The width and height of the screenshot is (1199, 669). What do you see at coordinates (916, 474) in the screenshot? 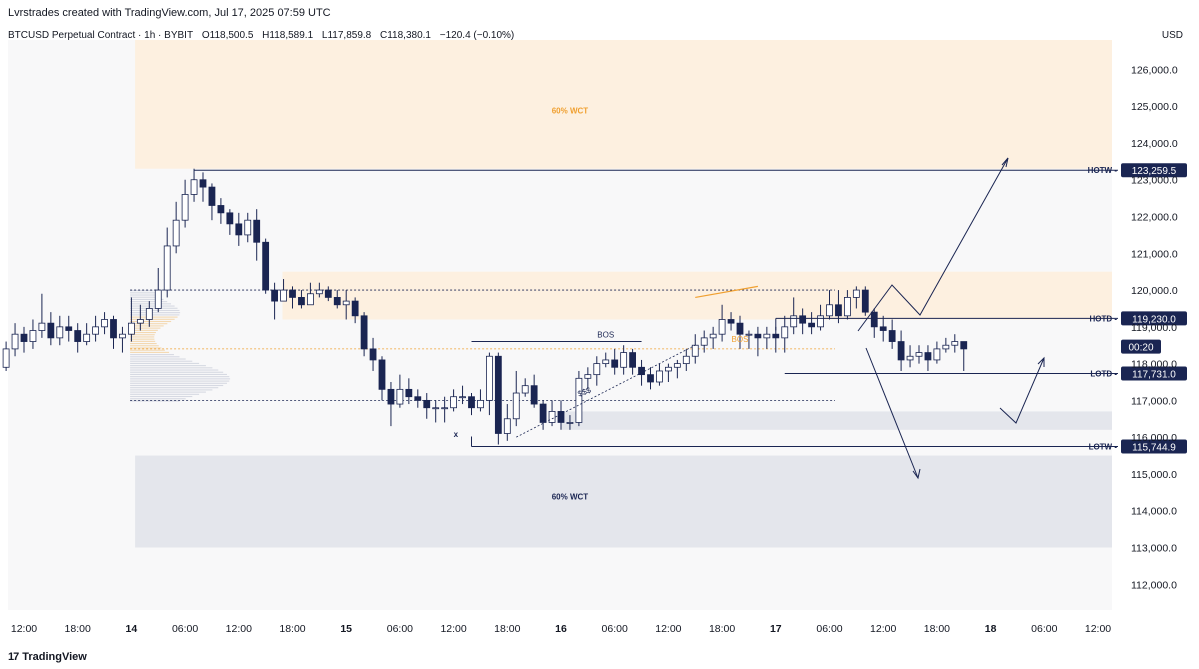
I see `projection-down-arrowhead` at bounding box center [916, 474].